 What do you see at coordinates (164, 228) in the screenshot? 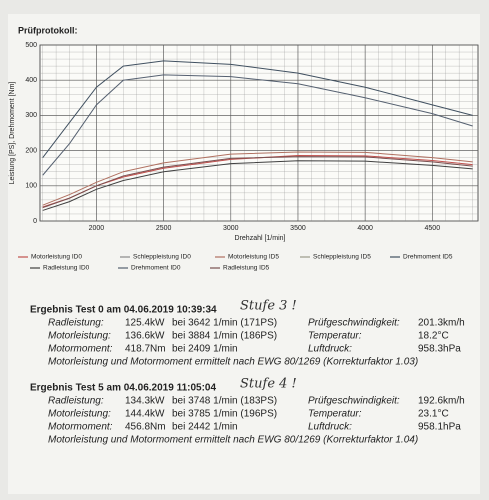
I see `x-tick-label: 2500` at bounding box center [164, 228].